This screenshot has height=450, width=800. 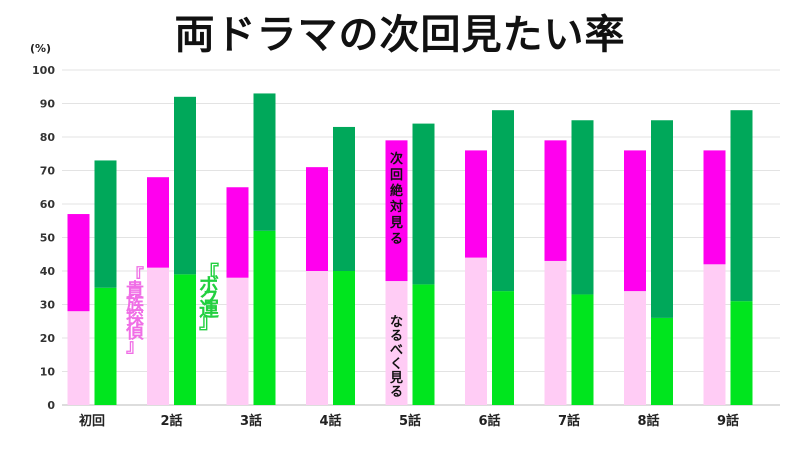 What do you see at coordinates (396, 350) in the screenshot?
I see `annotation-char: べ` at bounding box center [396, 350].